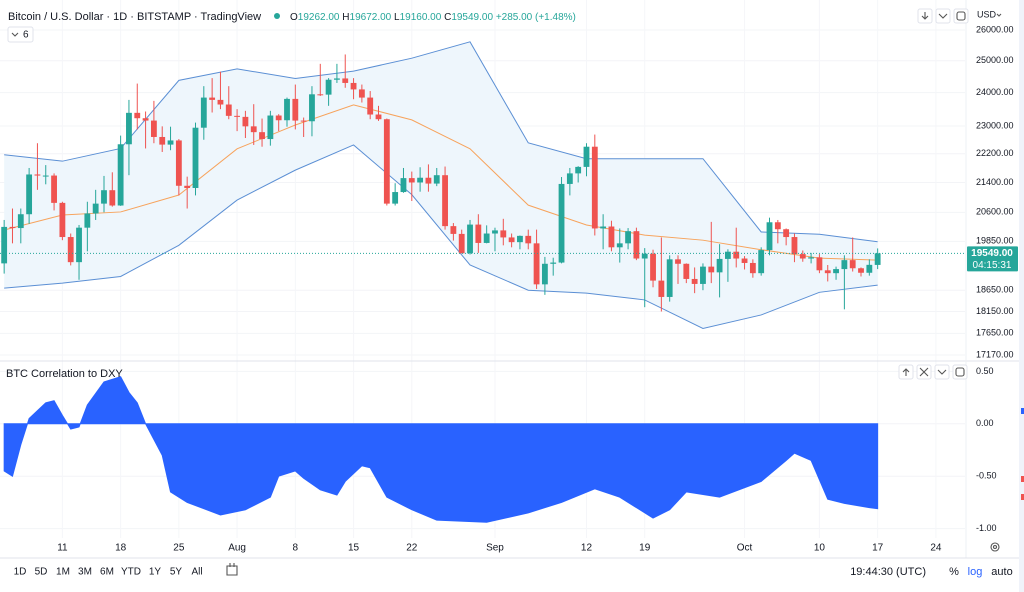 This screenshot has height=592, width=1024. What do you see at coordinates (954, 572) in the screenshot?
I see `scale-option: %` at bounding box center [954, 572].